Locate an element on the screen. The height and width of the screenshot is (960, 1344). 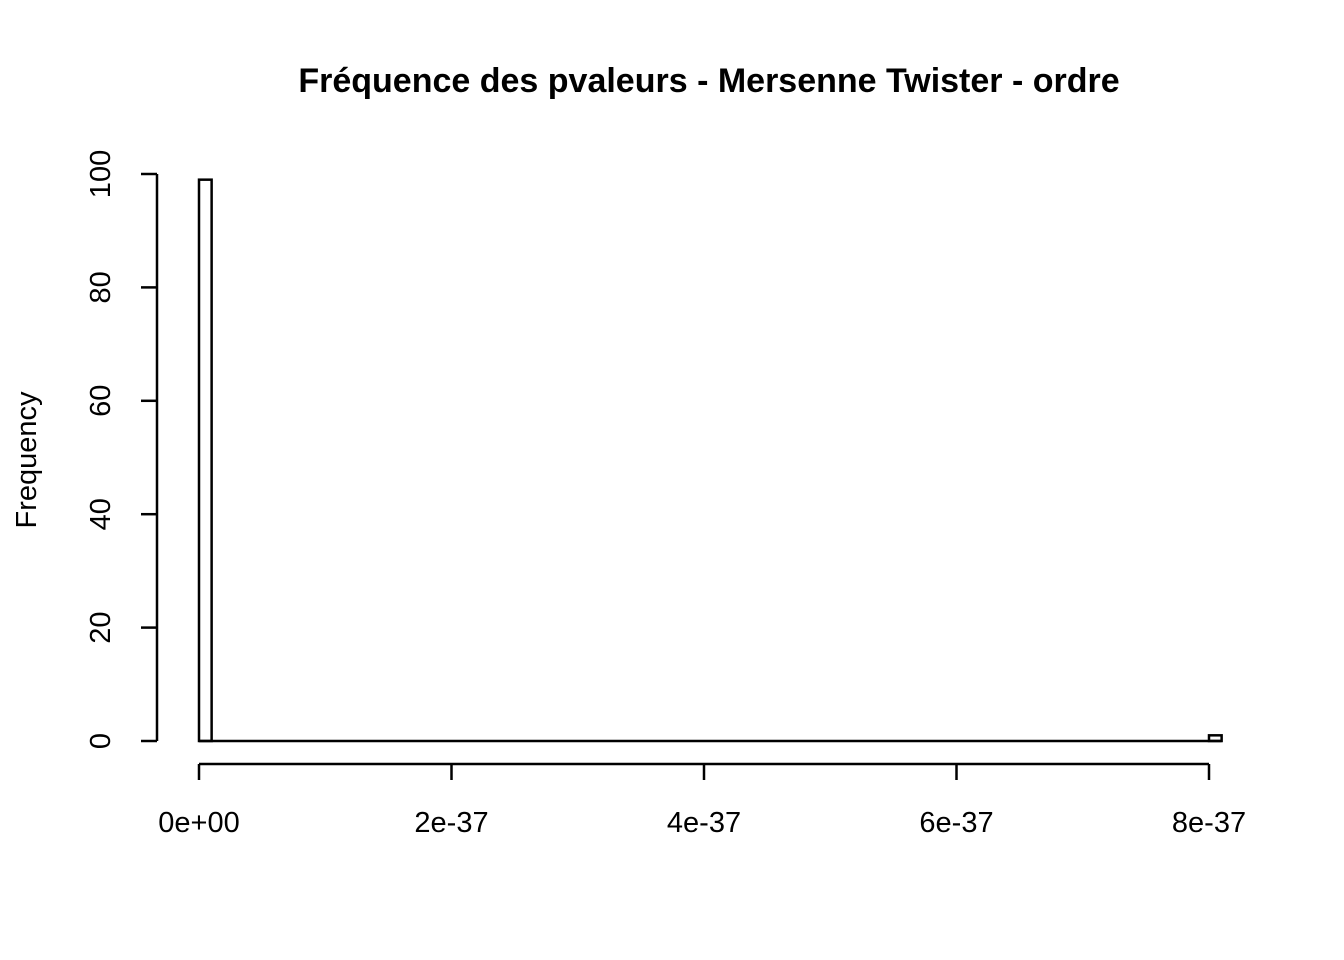
x-tick-label: 2e-37 is located at coordinates (451, 823).